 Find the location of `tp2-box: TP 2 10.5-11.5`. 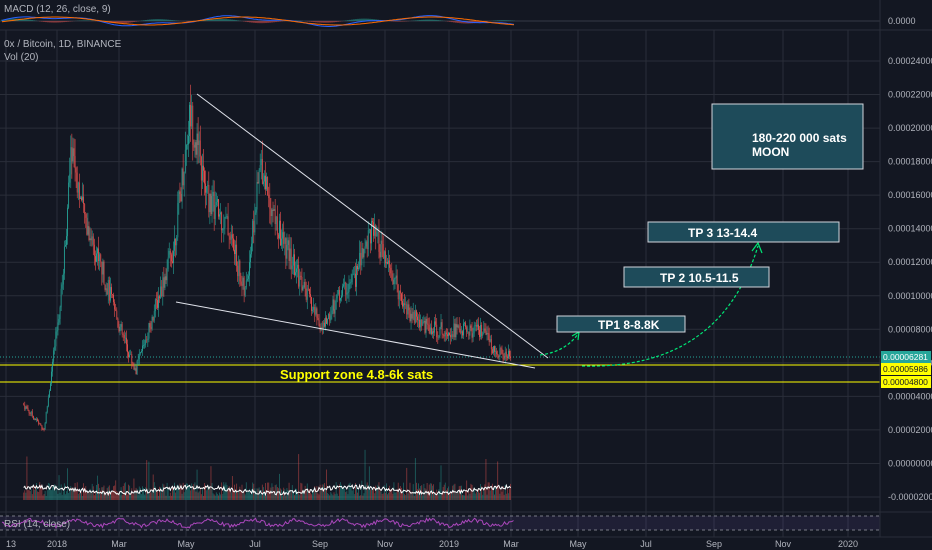

tp2-box: TP 2 10.5-11.5 is located at coordinates (696, 277).